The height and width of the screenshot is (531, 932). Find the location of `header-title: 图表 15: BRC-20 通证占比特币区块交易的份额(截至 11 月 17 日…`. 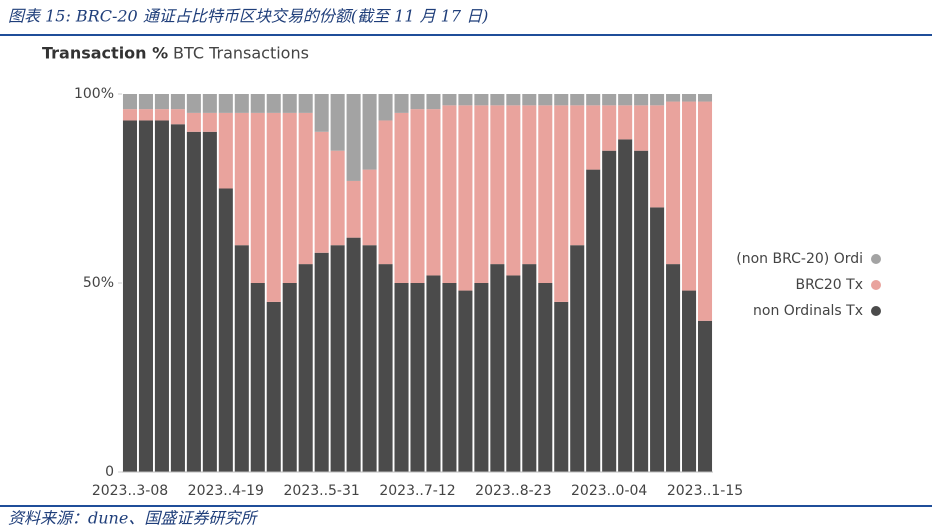

header-title: 图表 15: BRC-20 通证占比特币区块交易的份额(截至 11 月 17 日… is located at coordinates (248, 16).